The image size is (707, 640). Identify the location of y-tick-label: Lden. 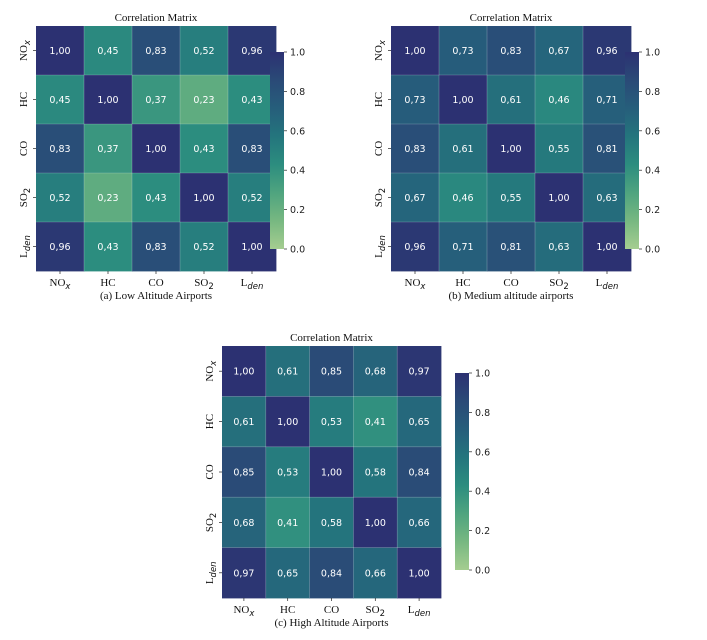
(380, 246).